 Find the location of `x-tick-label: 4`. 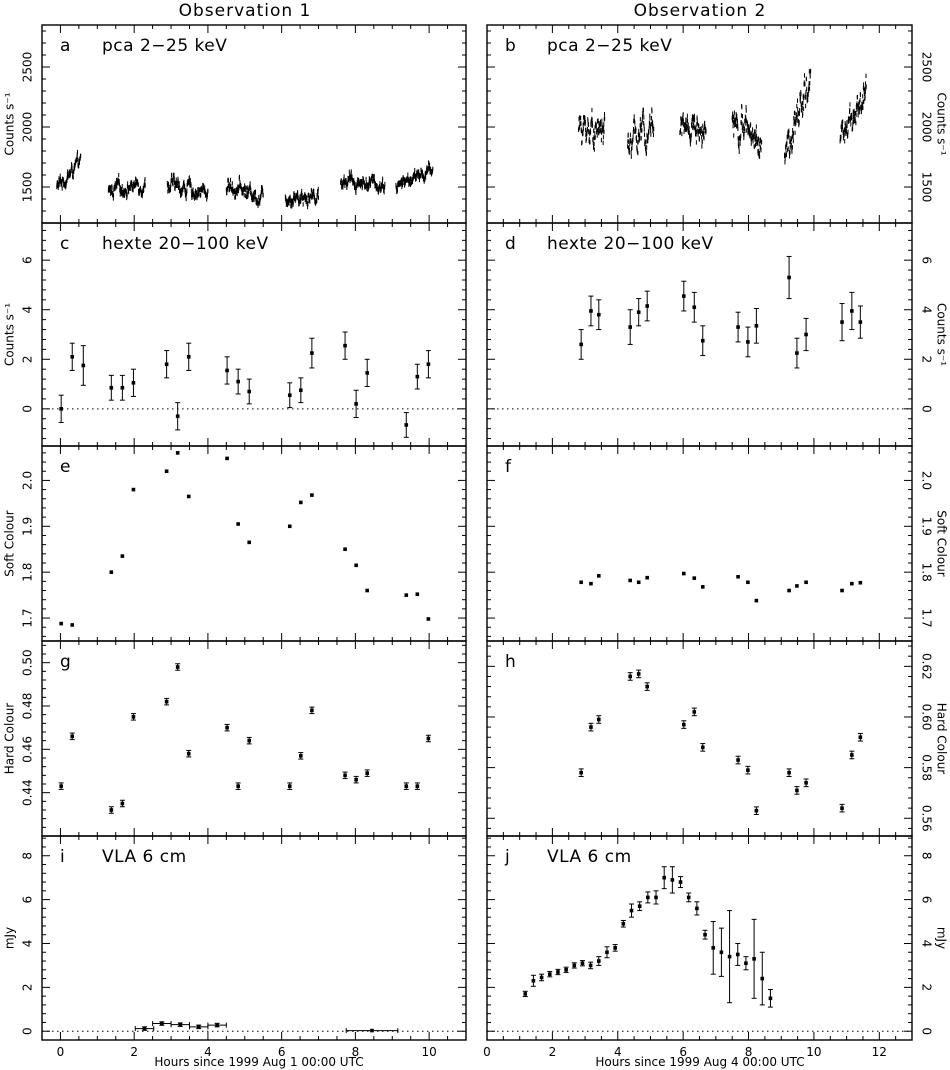

x-tick-label: 4 is located at coordinates (208, 1052).